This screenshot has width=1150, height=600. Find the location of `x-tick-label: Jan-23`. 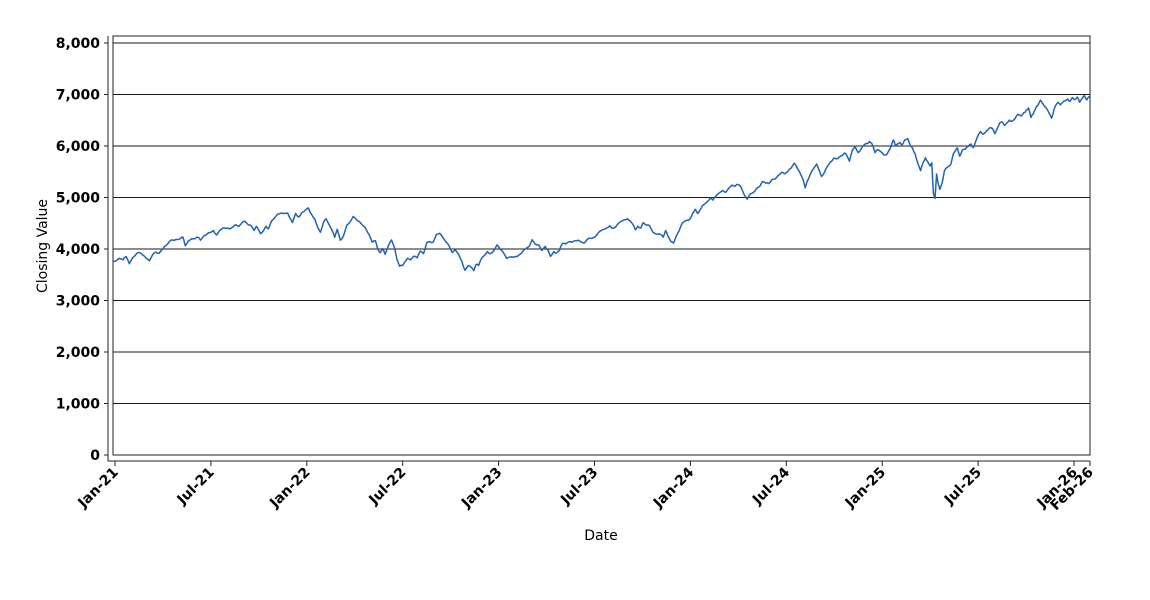

x-tick-label: Jan-23 is located at coordinates (481, 488).